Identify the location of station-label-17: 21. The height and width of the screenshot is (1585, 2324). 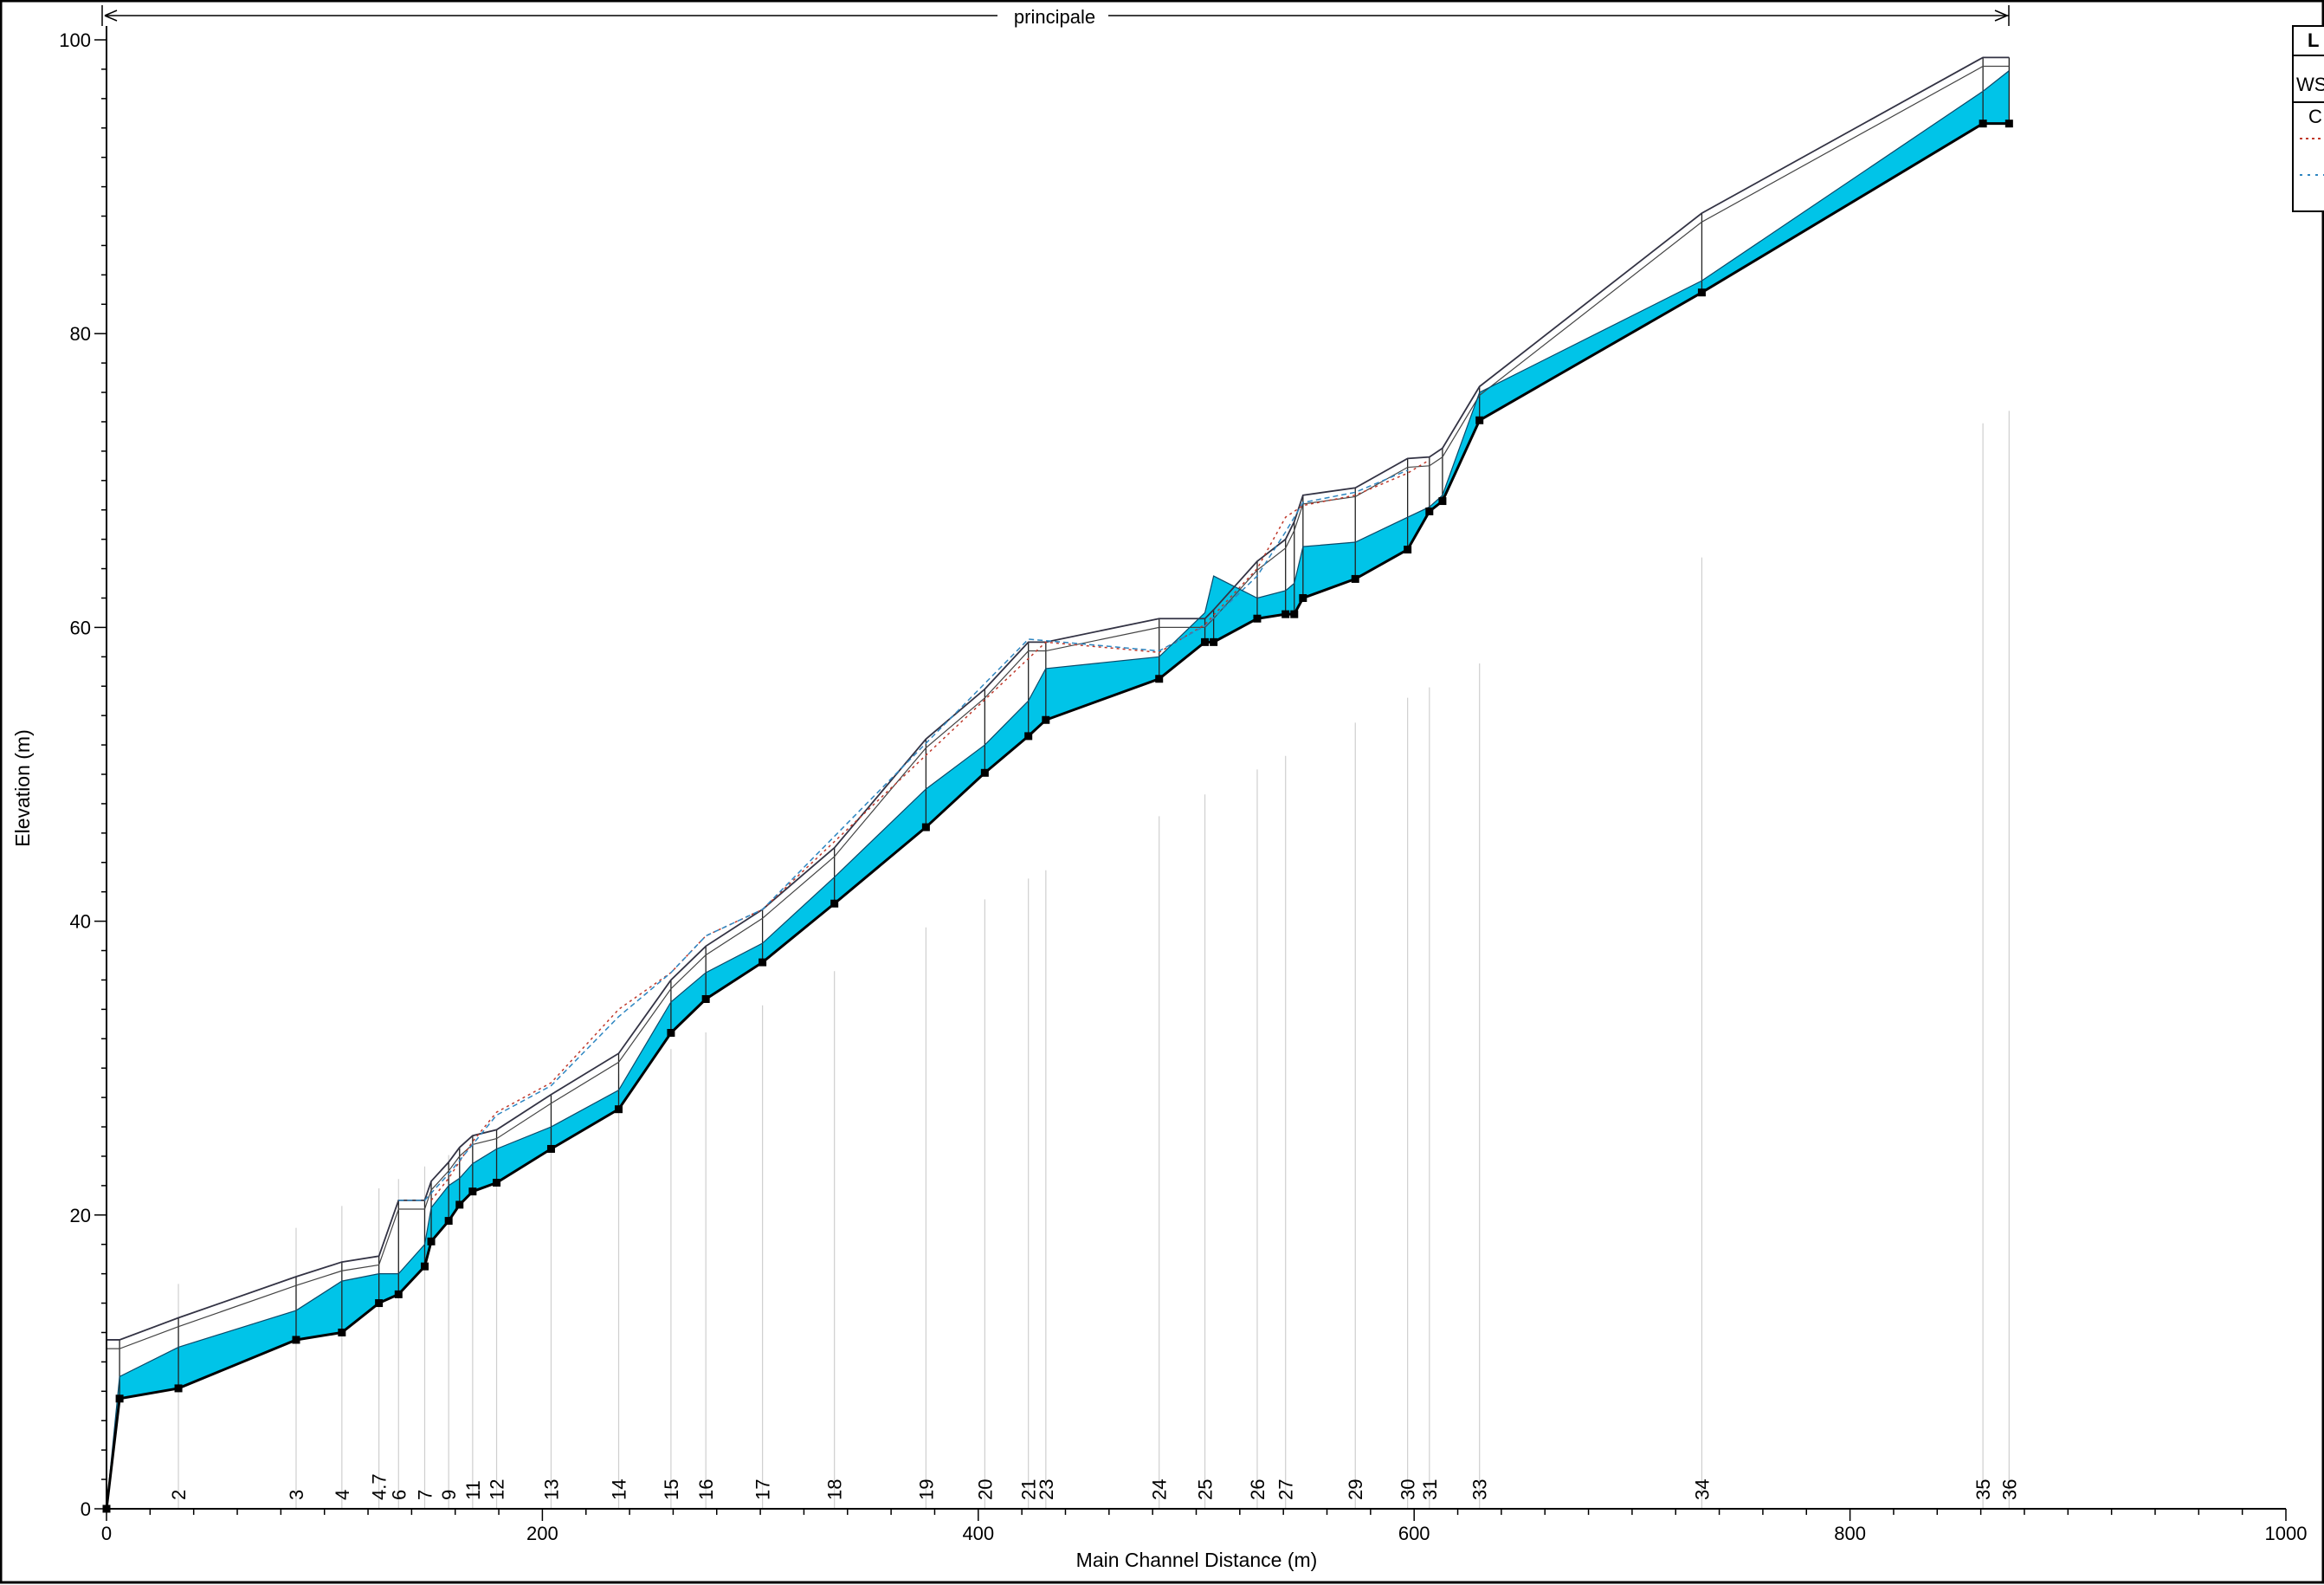
(1029, 1489).